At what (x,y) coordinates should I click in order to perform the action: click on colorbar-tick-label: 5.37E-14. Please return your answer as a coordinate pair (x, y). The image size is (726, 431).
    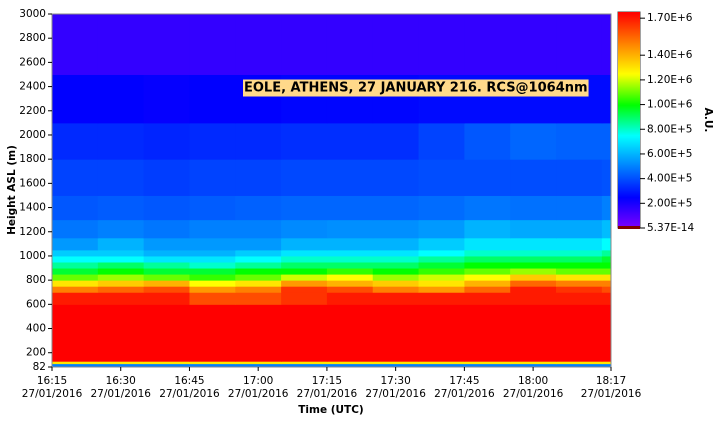
    Looking at the image, I should click on (670, 228).